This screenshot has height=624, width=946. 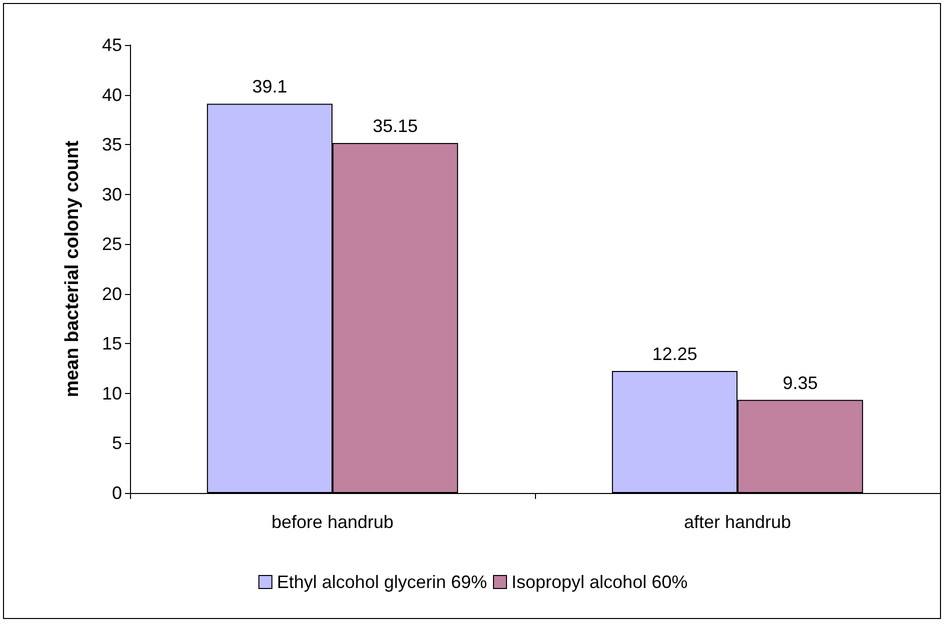 I want to click on y-tick-label: 10, so click(x=112, y=393).